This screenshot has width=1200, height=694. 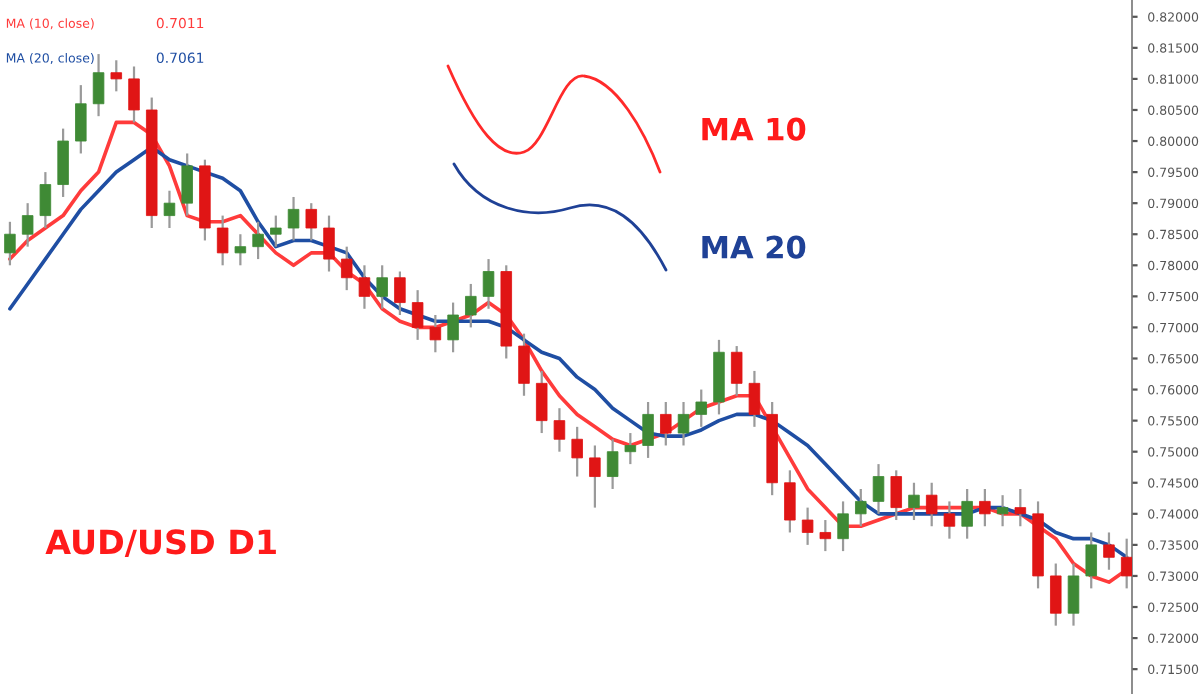 What do you see at coordinates (754, 129) in the screenshot?
I see `annotation: MA 10` at bounding box center [754, 129].